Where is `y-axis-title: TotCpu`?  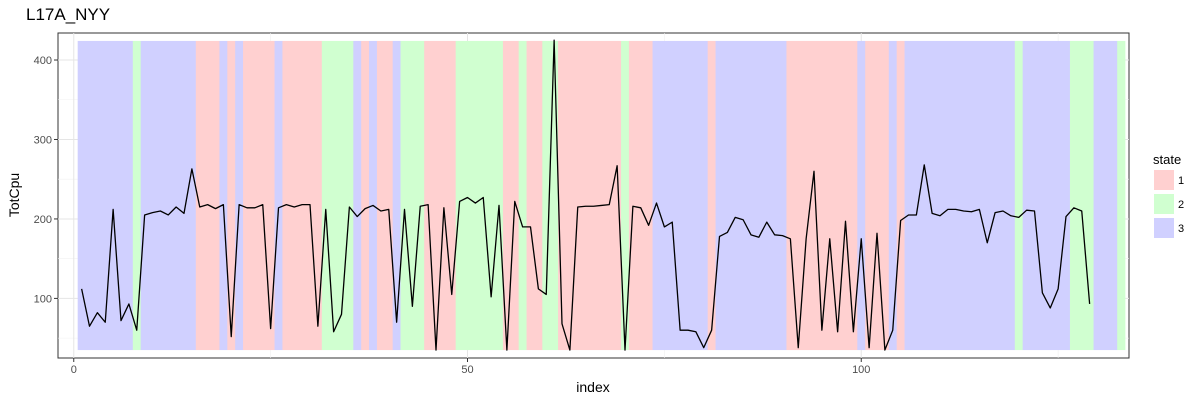 y-axis-title: TotCpu is located at coordinates (14, 195).